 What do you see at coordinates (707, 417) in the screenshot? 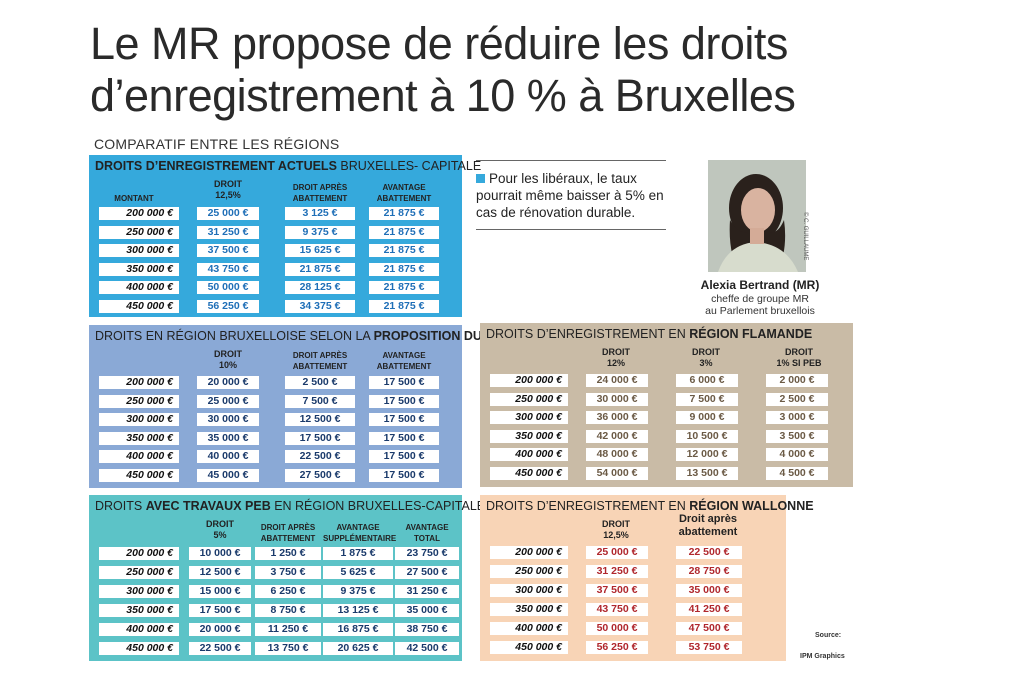
I see `droit-3-cell: 9 000 €` at bounding box center [707, 417].